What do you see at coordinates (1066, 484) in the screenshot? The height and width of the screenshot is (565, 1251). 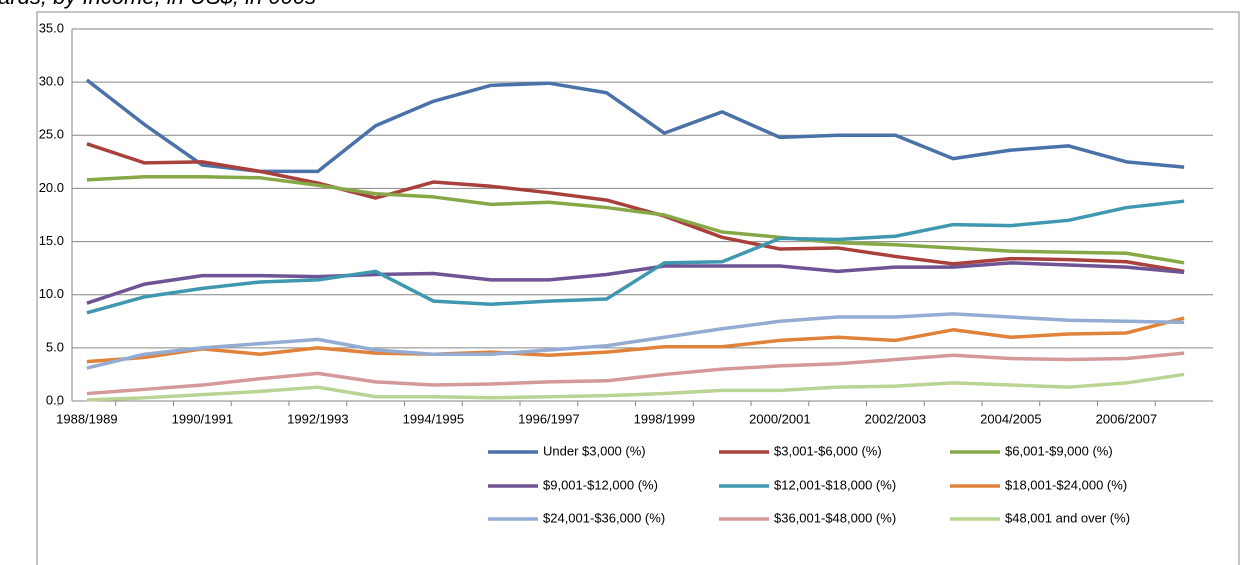 I see `legend-label: $18,001-$24,000 (%)` at bounding box center [1066, 484].